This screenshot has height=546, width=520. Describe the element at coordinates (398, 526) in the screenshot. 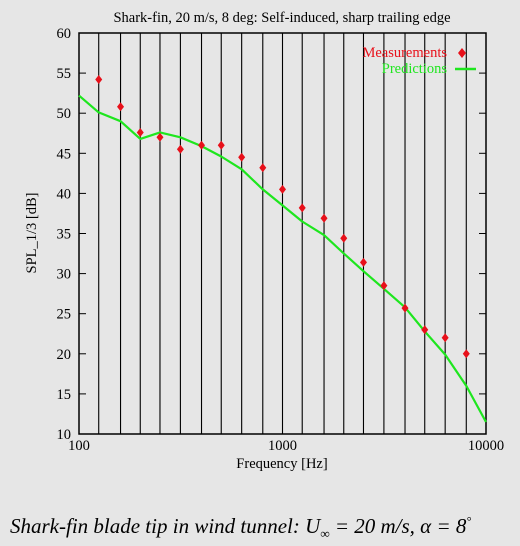

I see `caption-values: = 20 m/s, α = 8` at that location.